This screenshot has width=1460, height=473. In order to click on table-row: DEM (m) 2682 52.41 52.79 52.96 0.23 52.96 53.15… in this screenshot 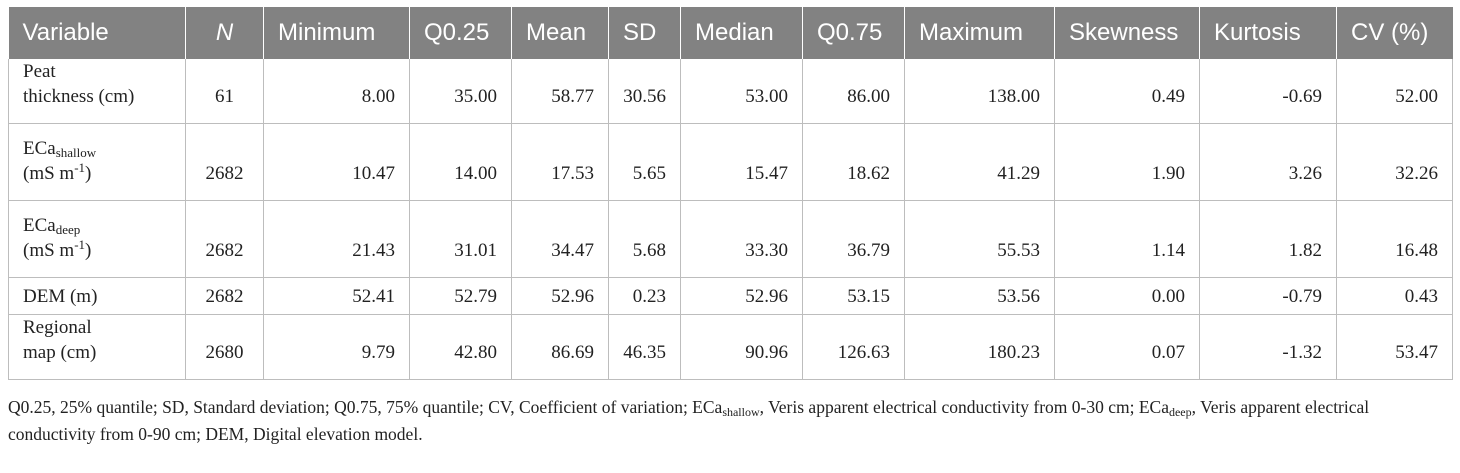, I will do `click(730, 296)`.